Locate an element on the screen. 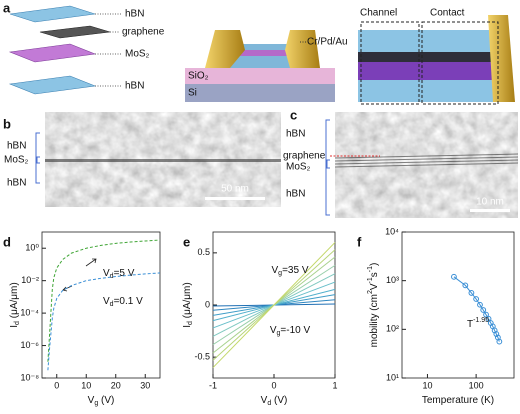 The height and width of the screenshot is (414, 520). scale-bar-label: 10 nm is located at coordinates (490, 202).